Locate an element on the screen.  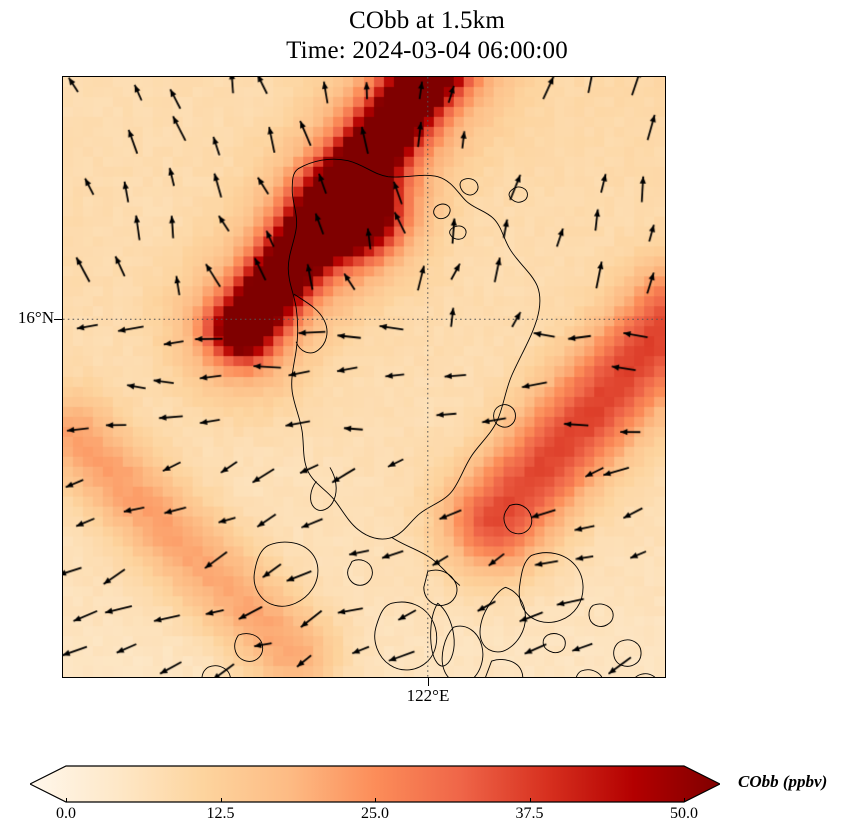
colorbar: 0.0 12.5 25.0 37.5 50.0 is located at coordinates (375, 792).